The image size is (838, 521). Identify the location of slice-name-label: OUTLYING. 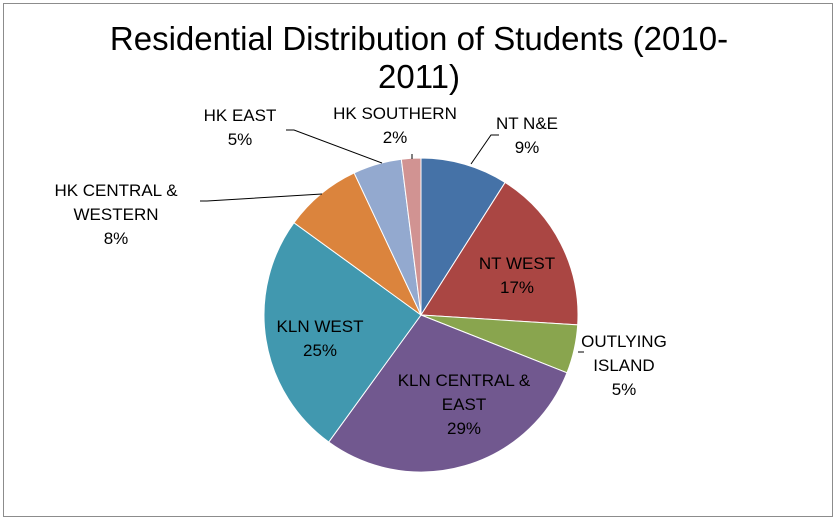
(624, 341).